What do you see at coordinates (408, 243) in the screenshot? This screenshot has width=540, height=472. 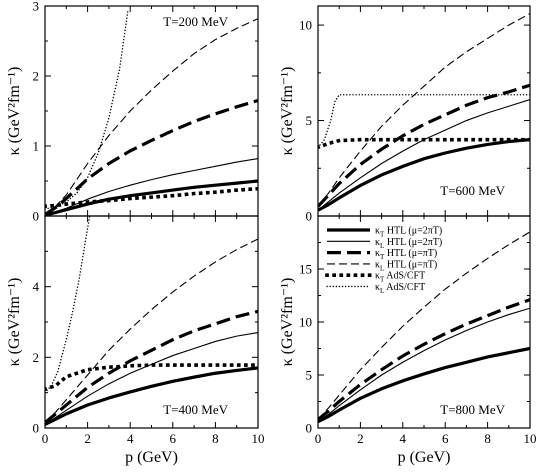 I see `legend-label: κL HTL (μ=2πT)` at bounding box center [408, 243].